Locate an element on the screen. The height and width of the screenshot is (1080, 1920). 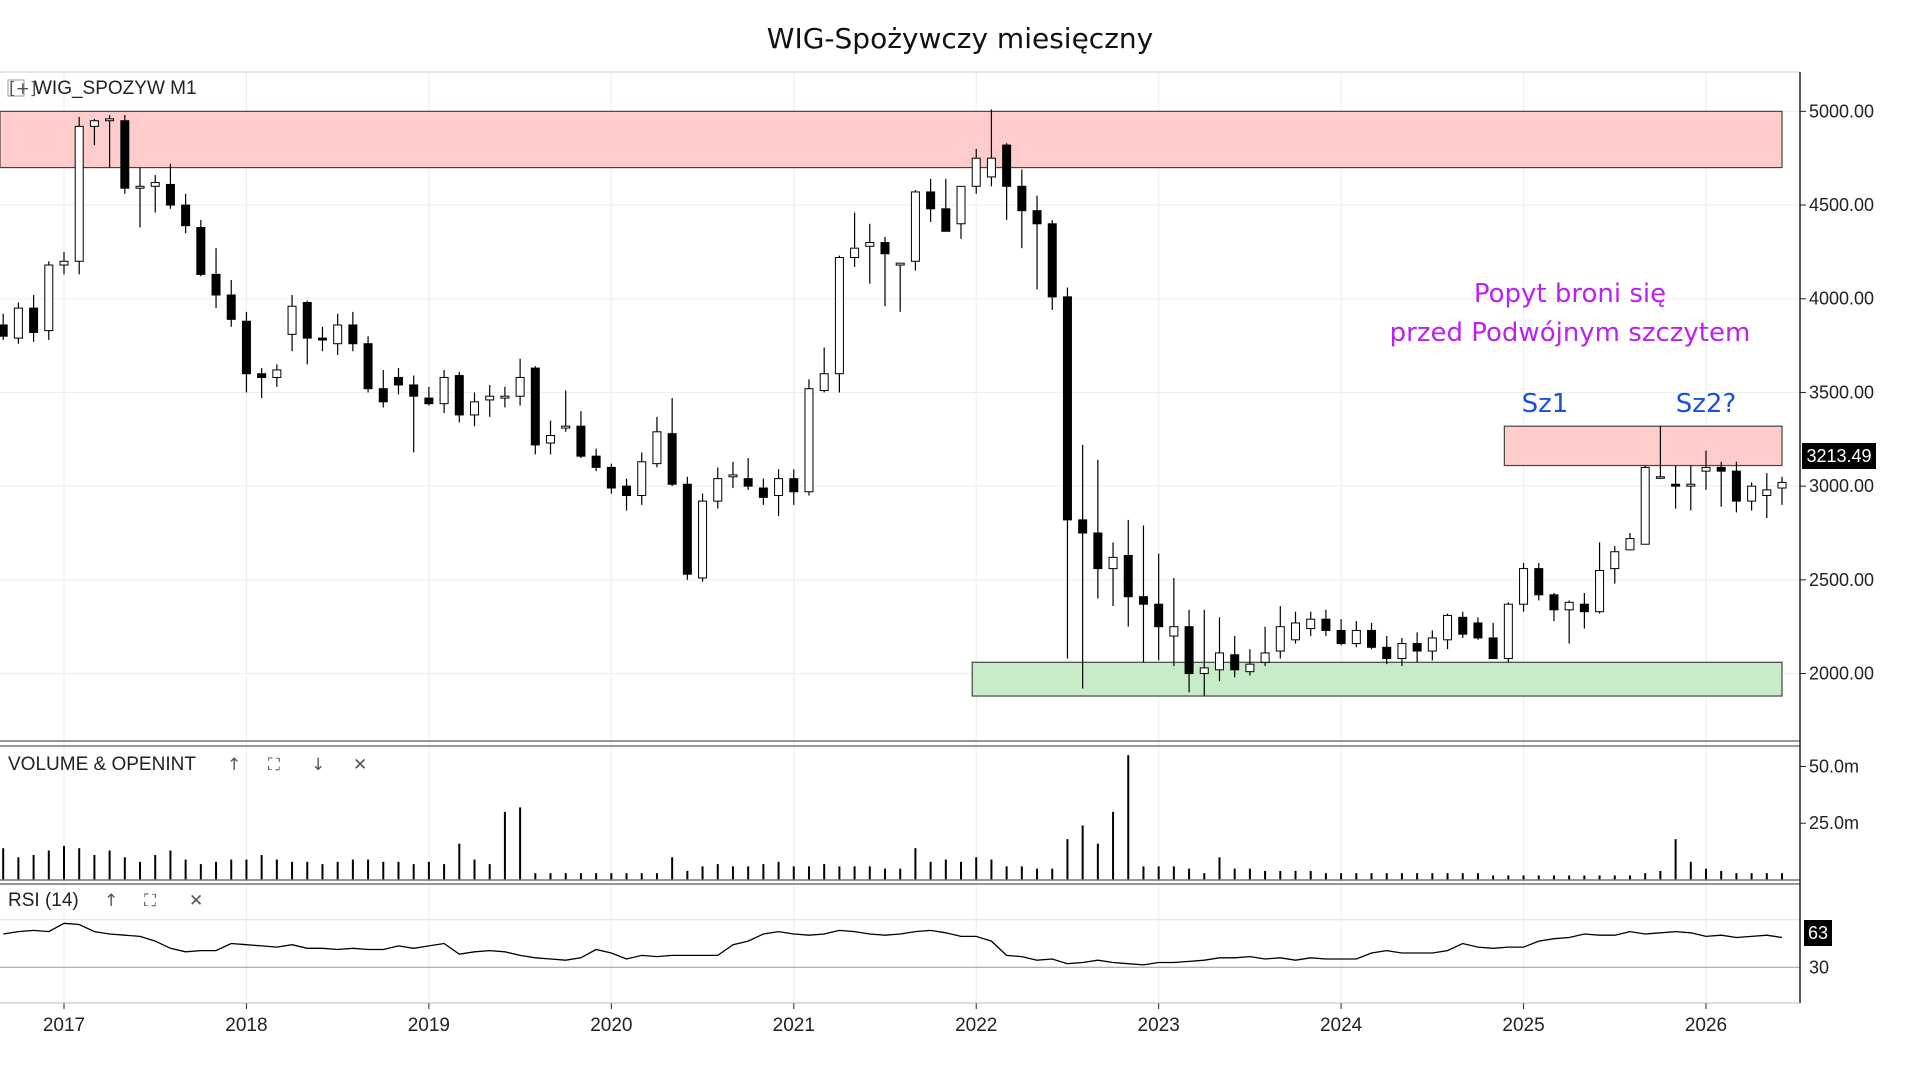
price-tick-label: 4000.00 is located at coordinates (1841, 299).